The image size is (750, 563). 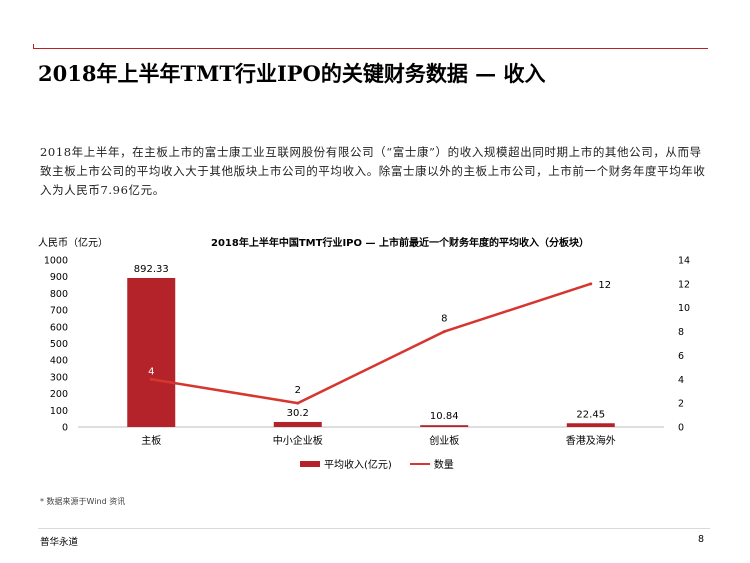 What do you see at coordinates (298, 413) in the screenshot?
I see `bar-data-label: 30.2` at bounding box center [298, 413].